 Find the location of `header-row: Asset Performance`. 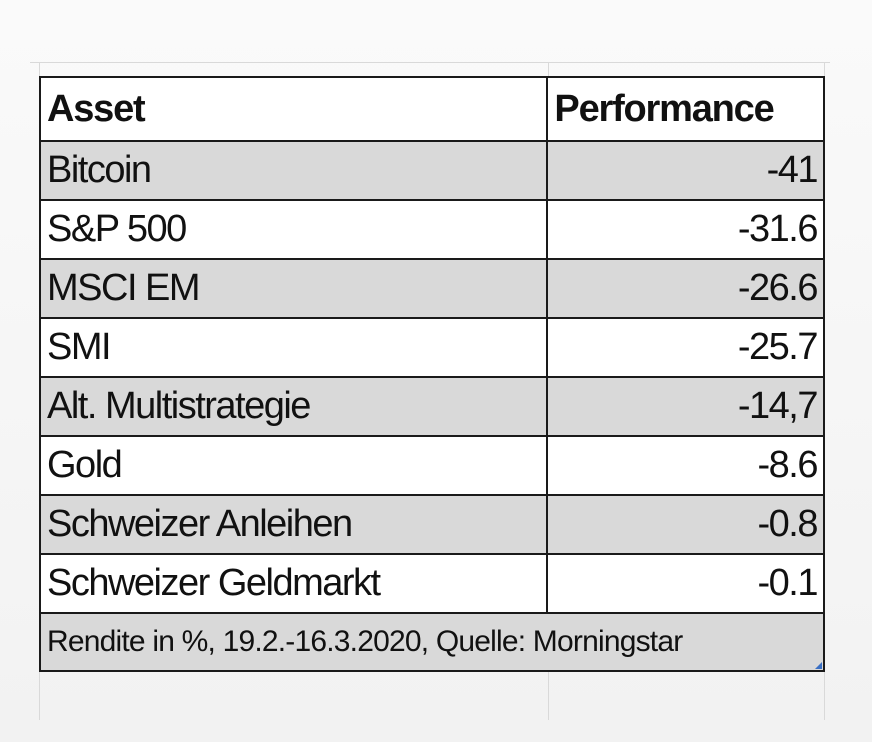

header-row: Asset Performance is located at coordinates (431, 109).